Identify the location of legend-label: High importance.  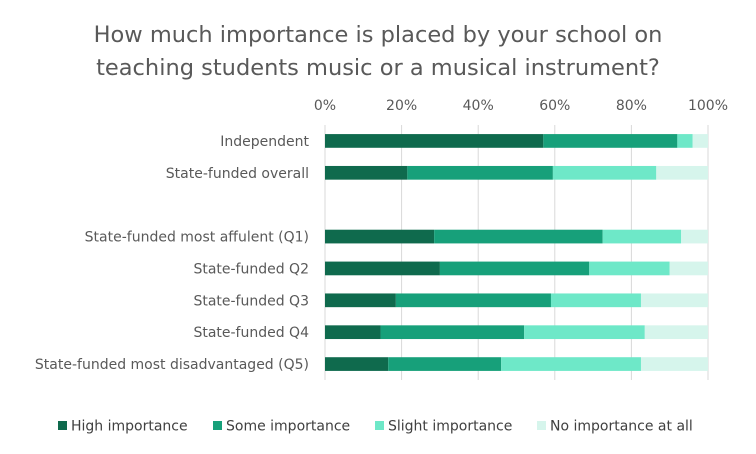
(129, 427).